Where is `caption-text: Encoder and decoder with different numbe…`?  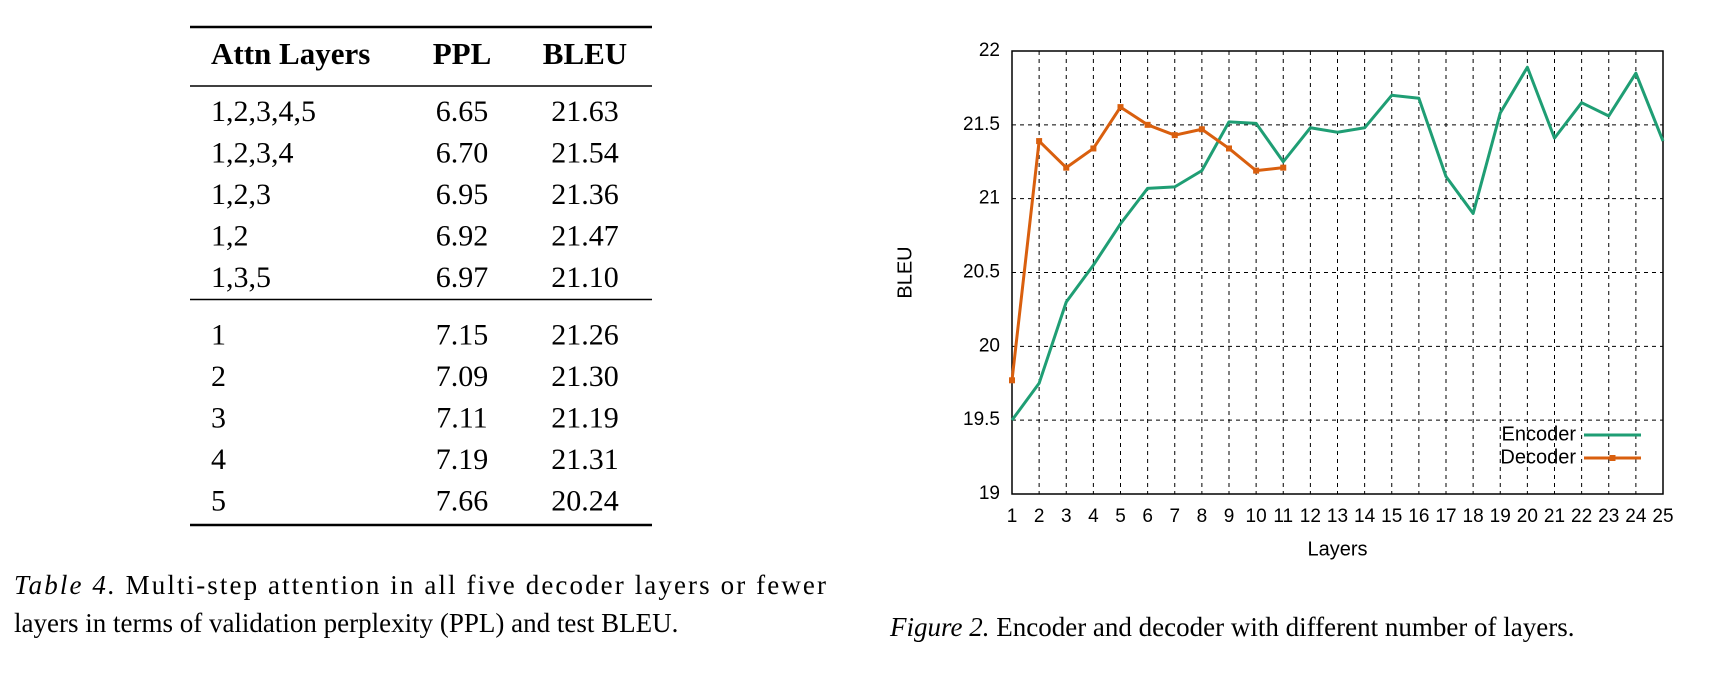 caption-text: Encoder and decoder with different numbe… is located at coordinates (1281, 627).